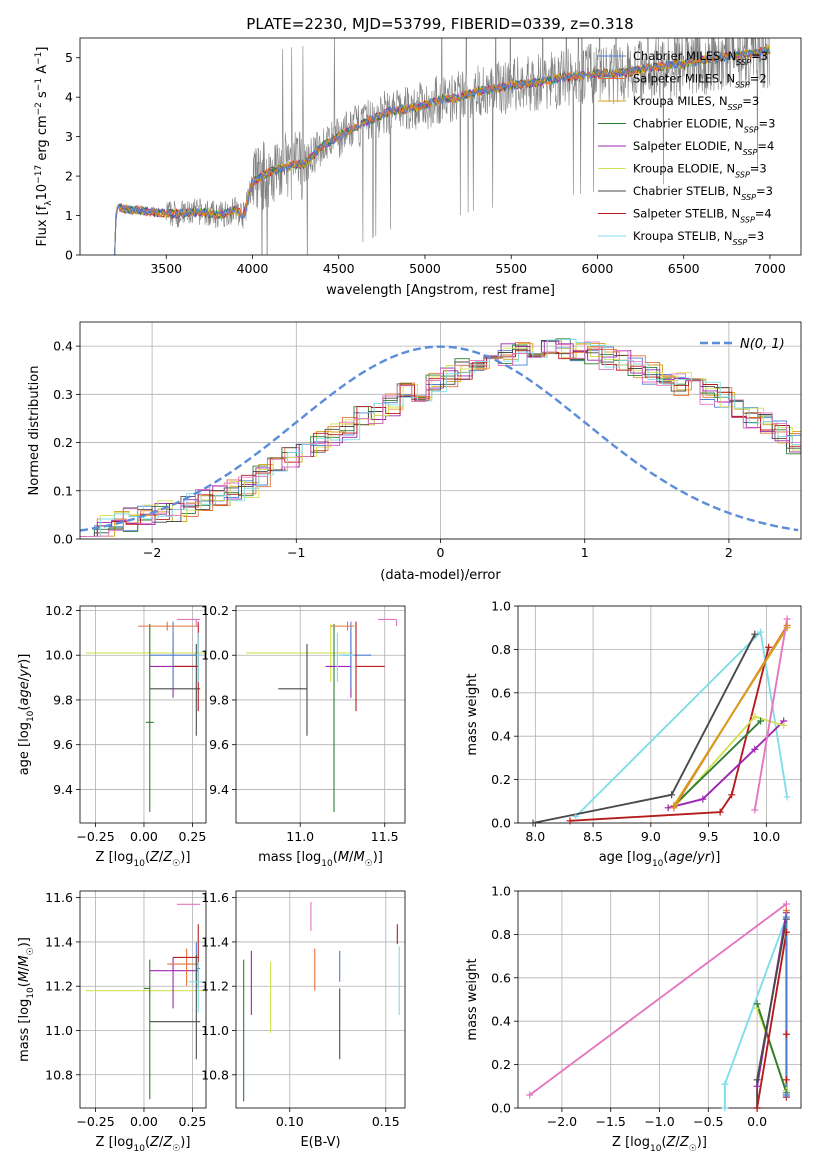 The width and height of the screenshot is (819, 1170). What do you see at coordinates (253, 268) in the screenshot?
I see `x-tick-label: 4000` at bounding box center [253, 268].